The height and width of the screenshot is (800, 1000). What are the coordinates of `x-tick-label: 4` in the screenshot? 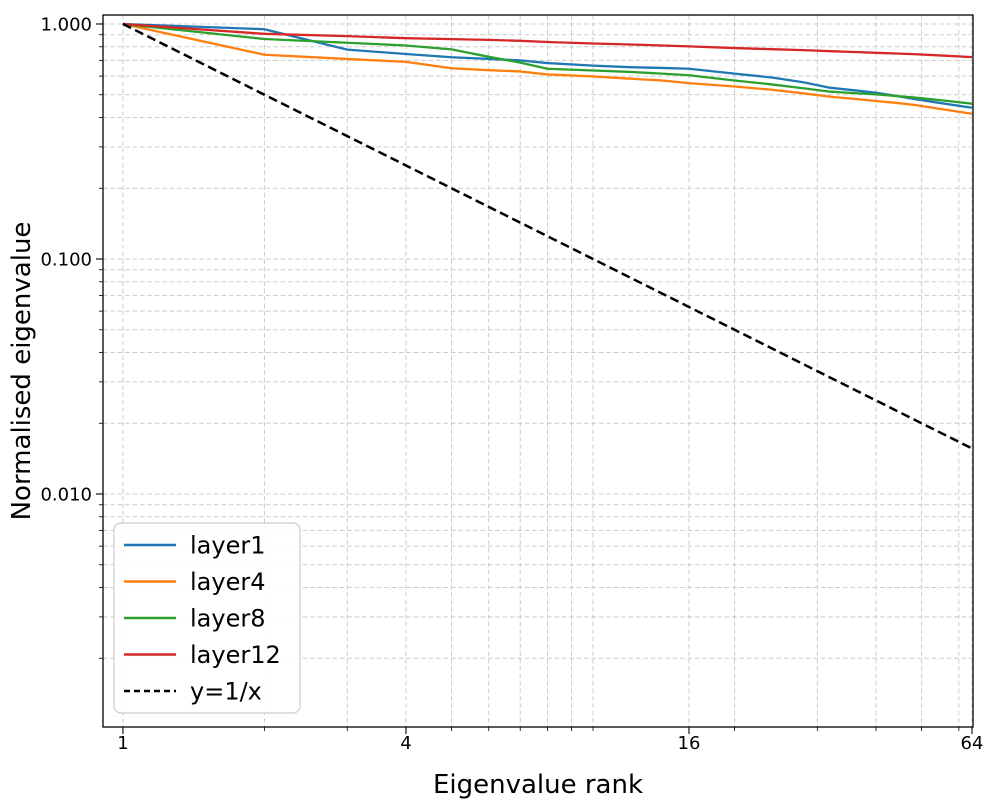 It's located at (405, 743).